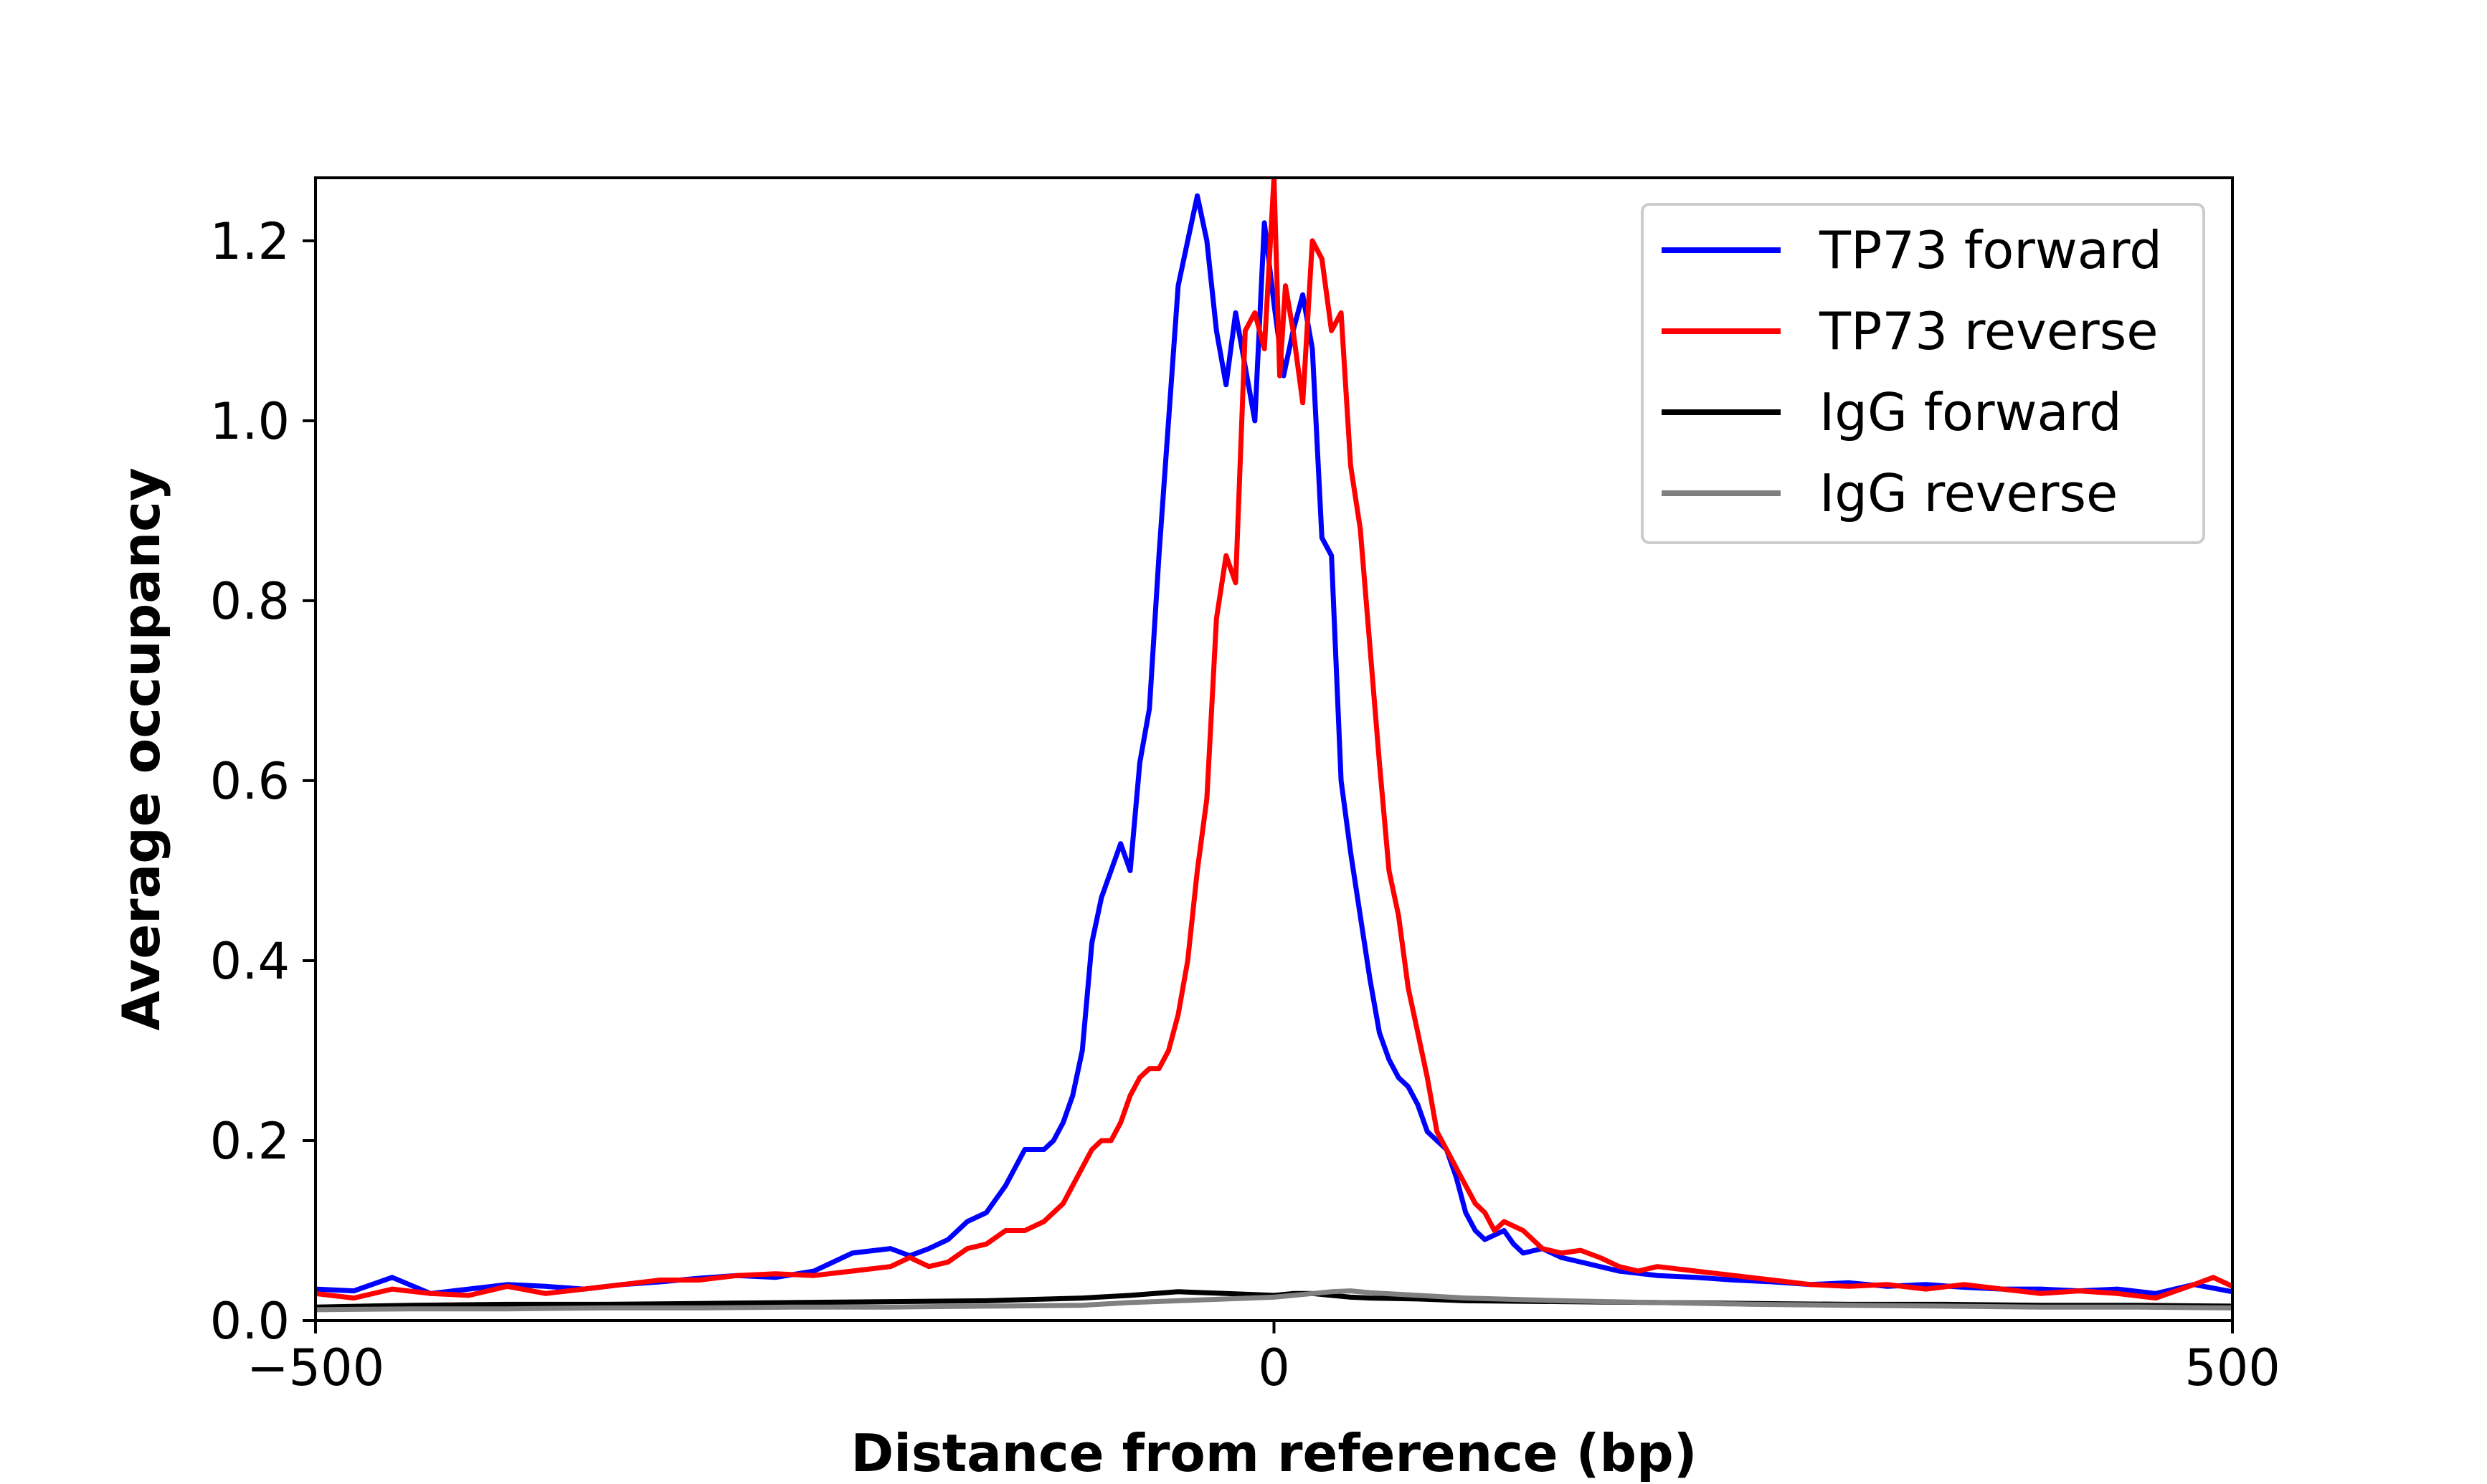  I want to click on y-tick-label: 0.2, so click(250, 1142).